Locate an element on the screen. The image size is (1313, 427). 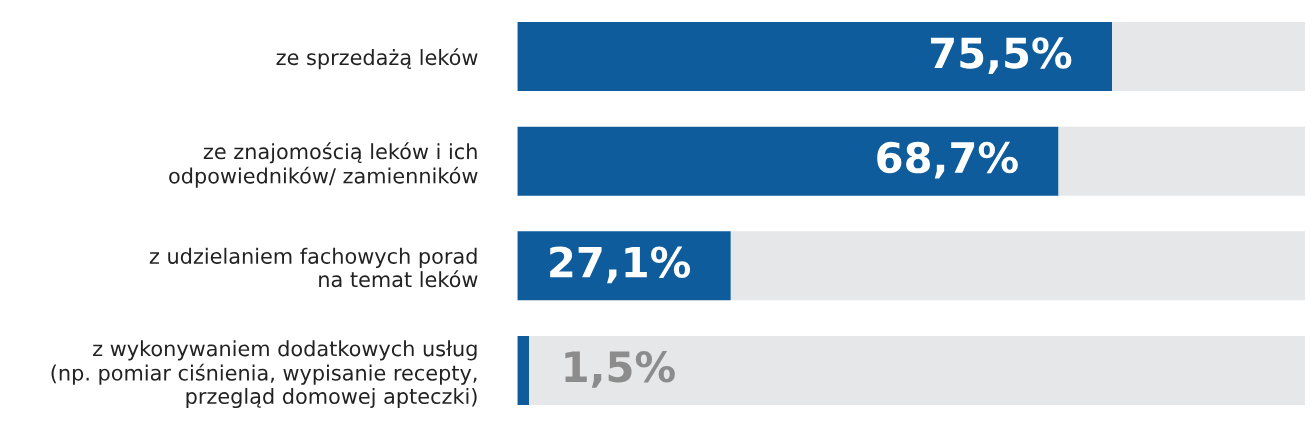
data-label: 1,5% is located at coordinates (620, 369).